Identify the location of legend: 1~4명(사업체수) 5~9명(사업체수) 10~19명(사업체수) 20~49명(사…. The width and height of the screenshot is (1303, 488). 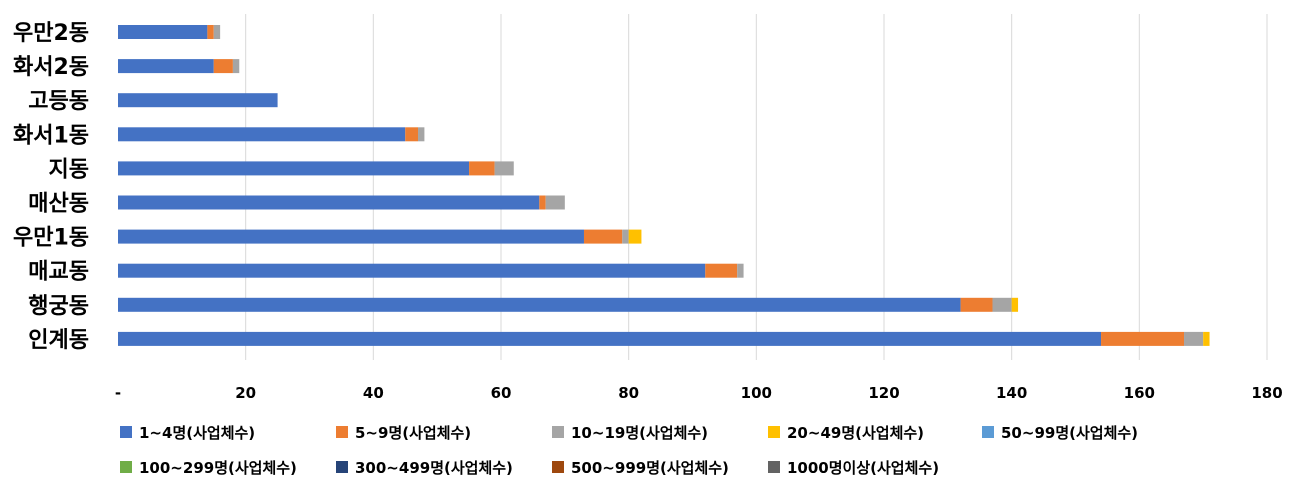
(629, 450).